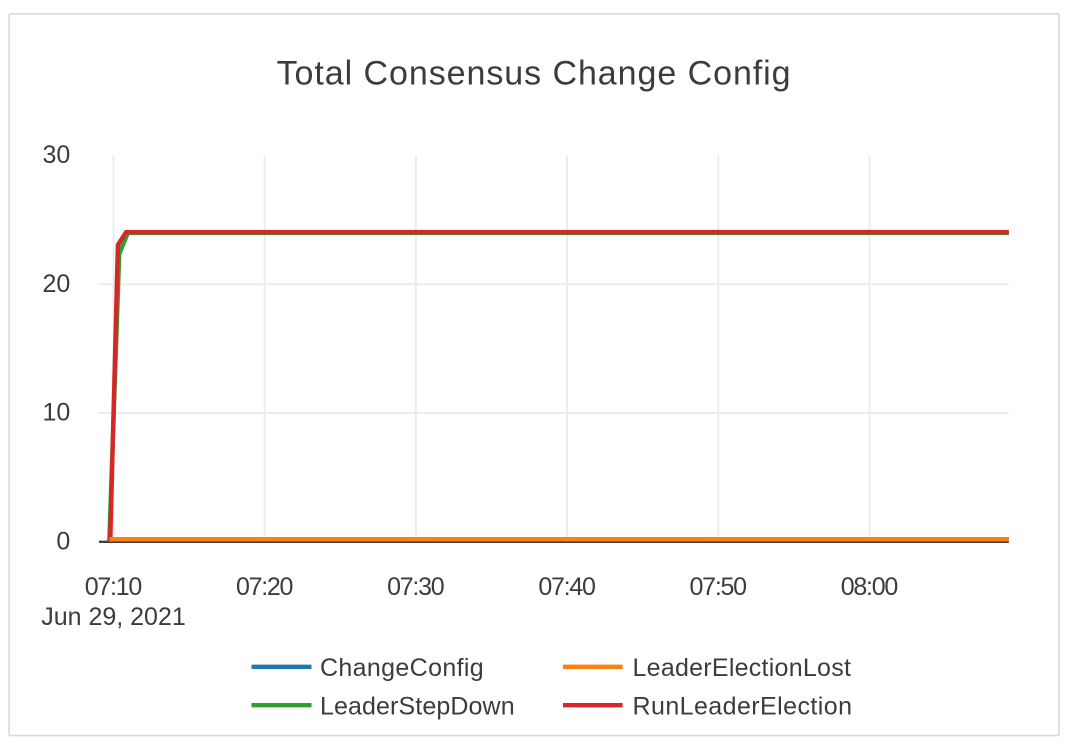 This screenshot has width=1070, height=748. Describe the element at coordinates (719, 587) in the screenshot. I see `svg-text: 07:50` at that location.